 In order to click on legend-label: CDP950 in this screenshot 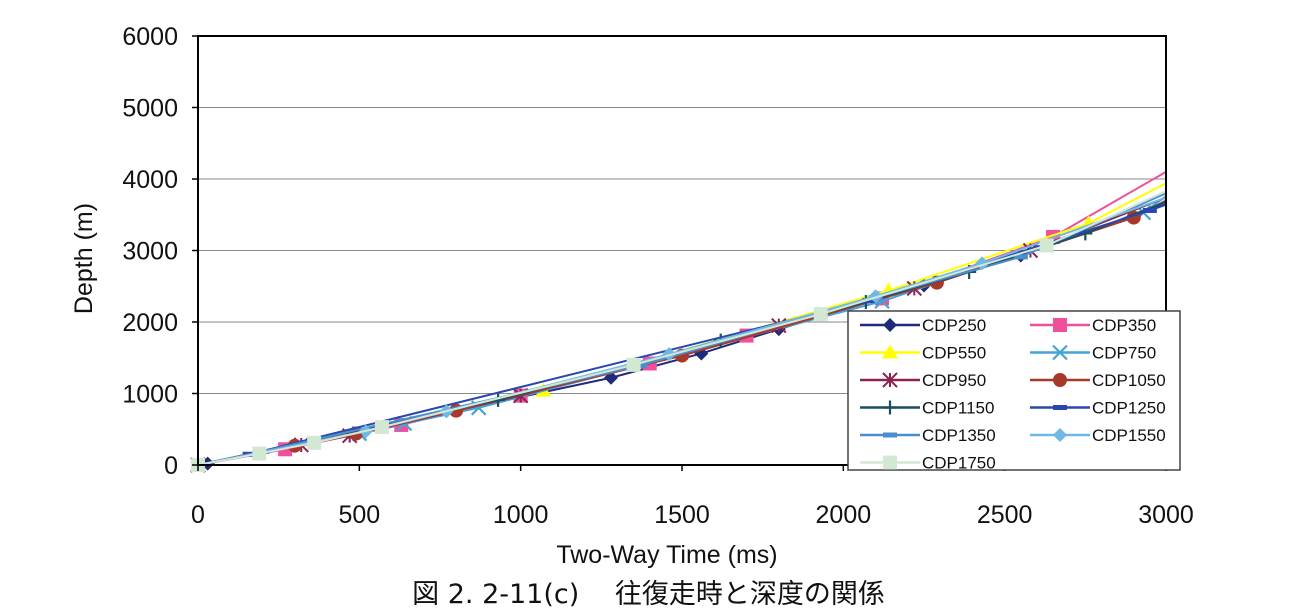, I will do `click(954, 380)`.